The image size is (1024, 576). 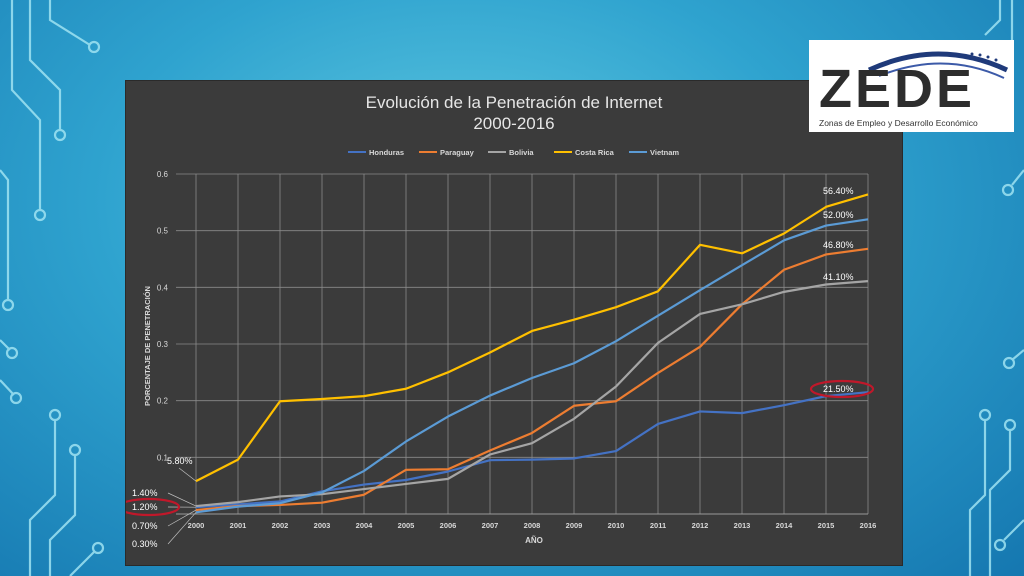 I want to click on y-tick-label: 0.1, so click(x=163, y=457).